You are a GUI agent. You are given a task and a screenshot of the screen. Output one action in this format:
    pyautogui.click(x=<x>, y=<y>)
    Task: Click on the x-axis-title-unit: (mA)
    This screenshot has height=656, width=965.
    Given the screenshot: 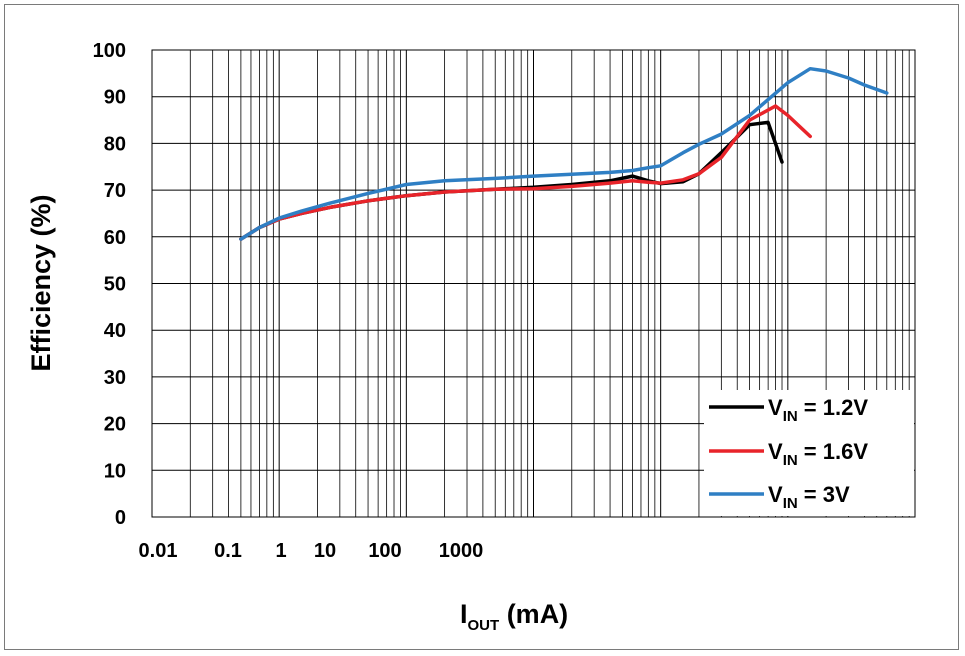 What is the action you would take?
    pyautogui.click(x=533, y=614)
    